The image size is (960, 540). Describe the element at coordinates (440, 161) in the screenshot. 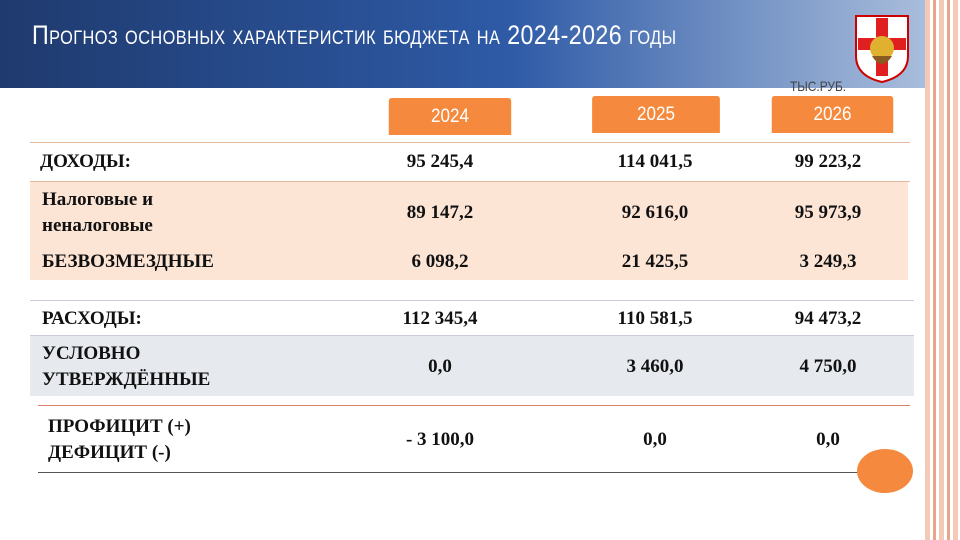

I see `table-cell: 95 245,4` at that location.